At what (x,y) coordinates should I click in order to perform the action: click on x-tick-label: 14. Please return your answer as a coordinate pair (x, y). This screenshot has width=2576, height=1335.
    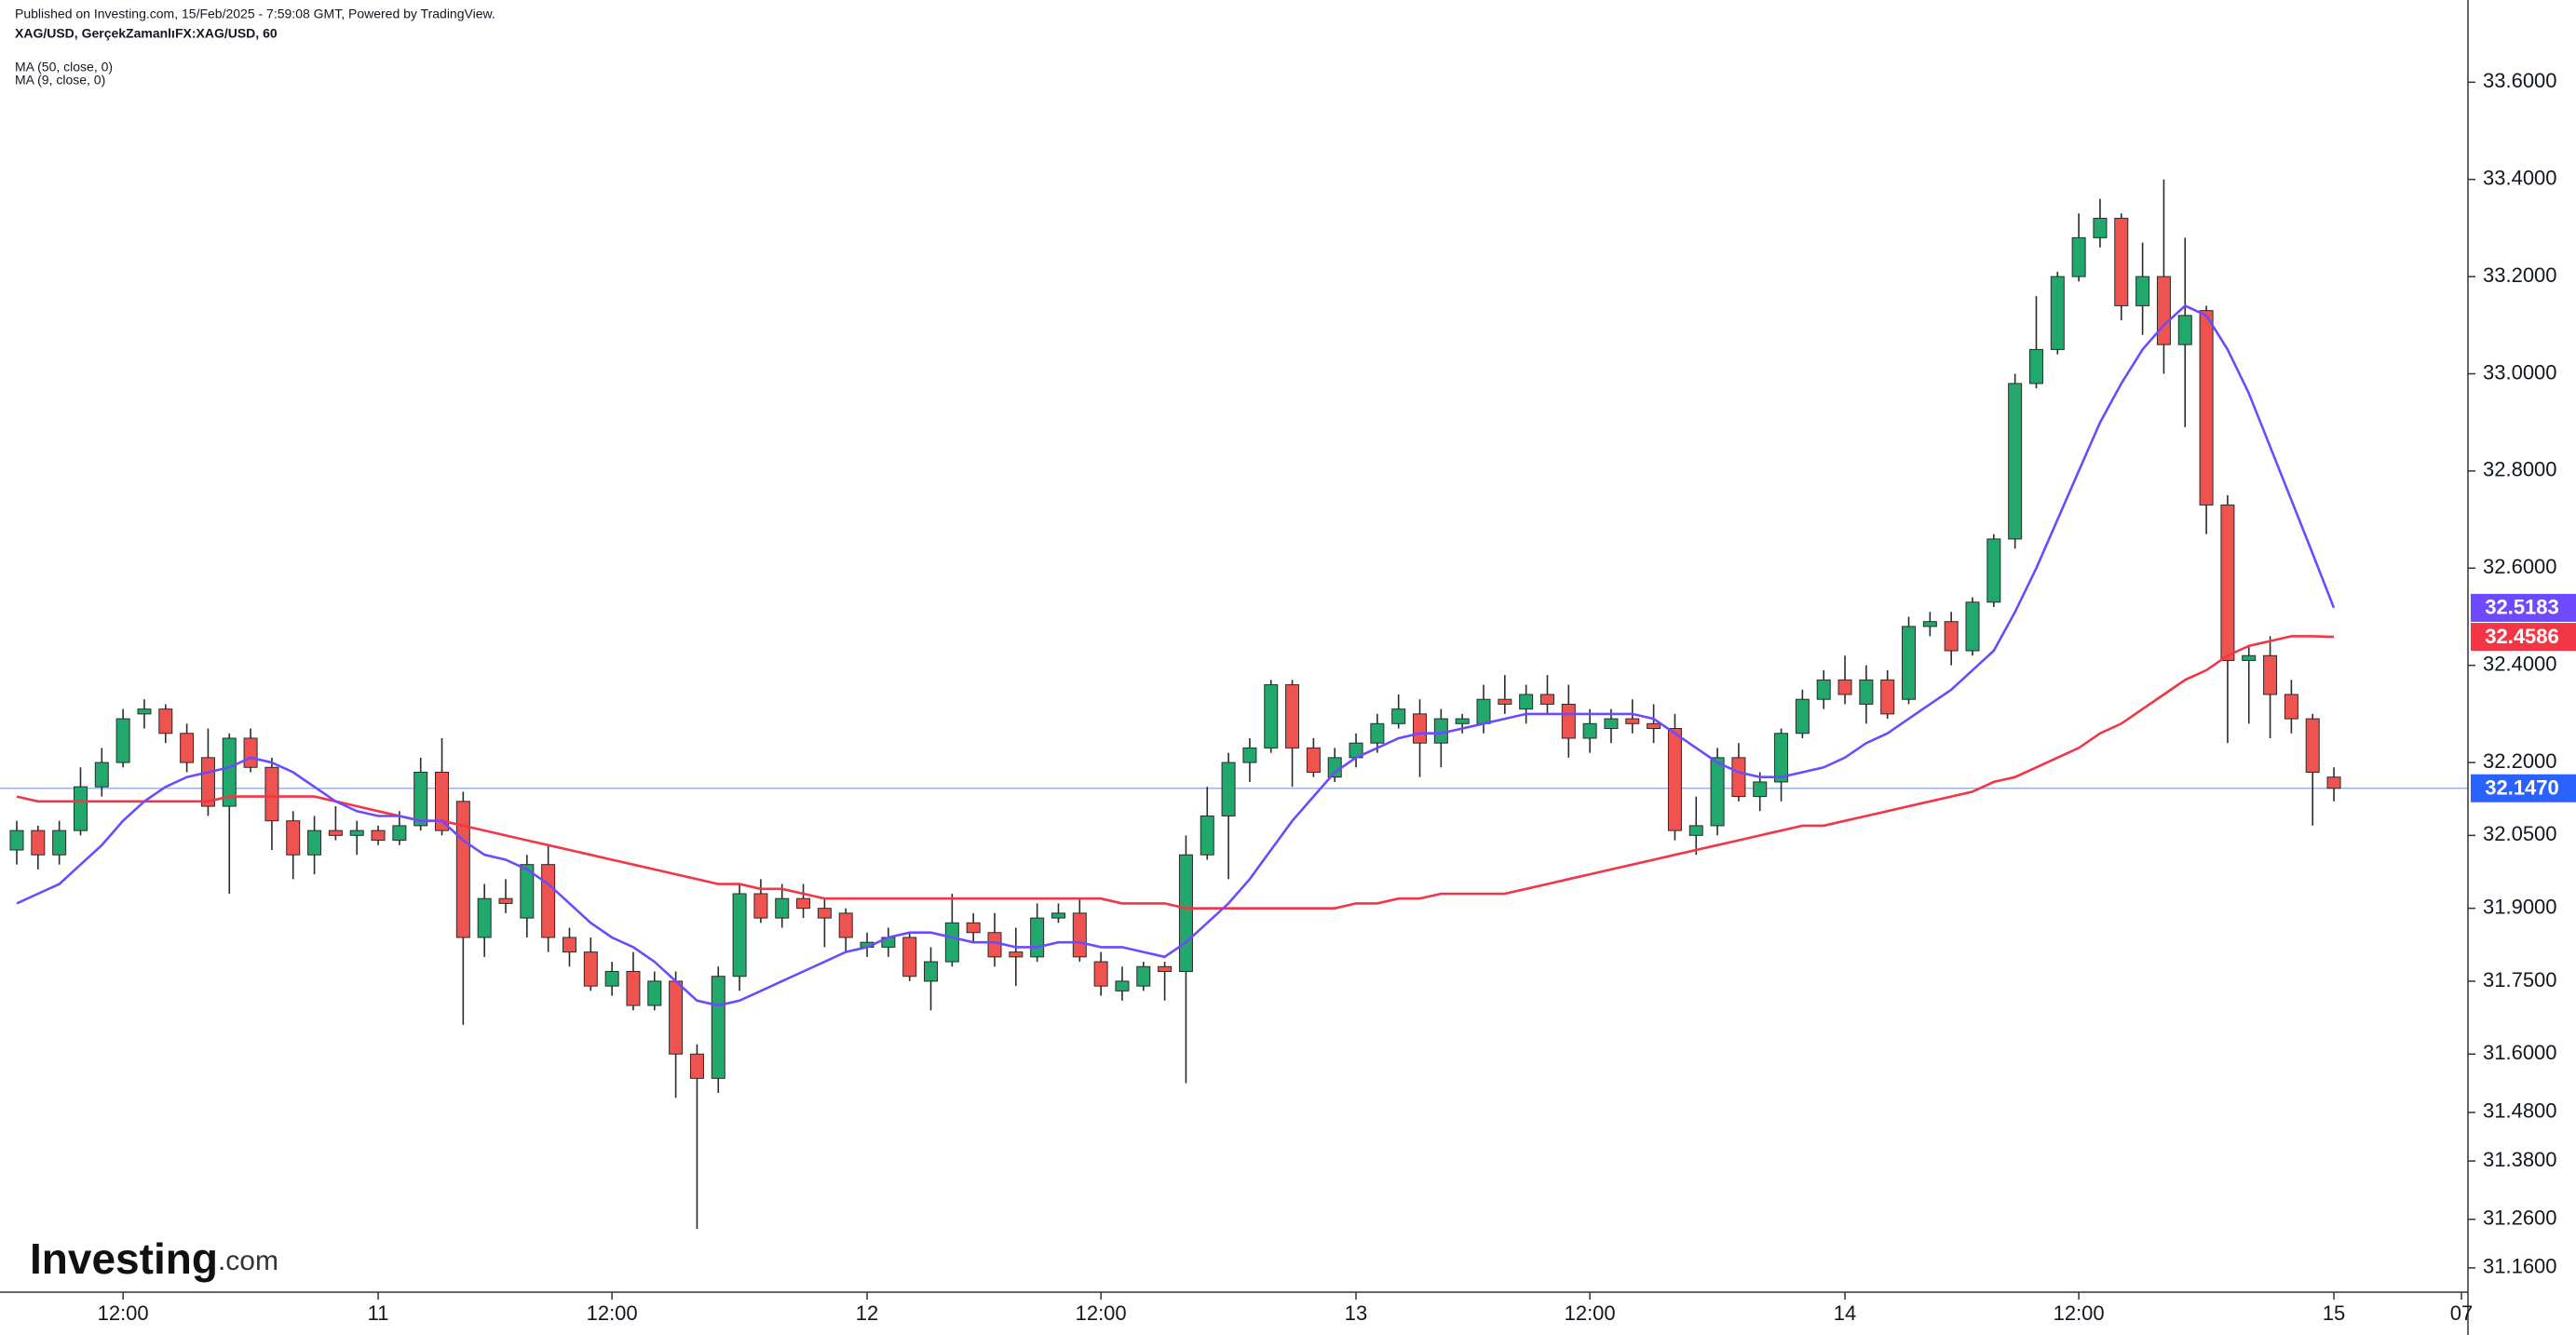
    Looking at the image, I should click on (1845, 1313).